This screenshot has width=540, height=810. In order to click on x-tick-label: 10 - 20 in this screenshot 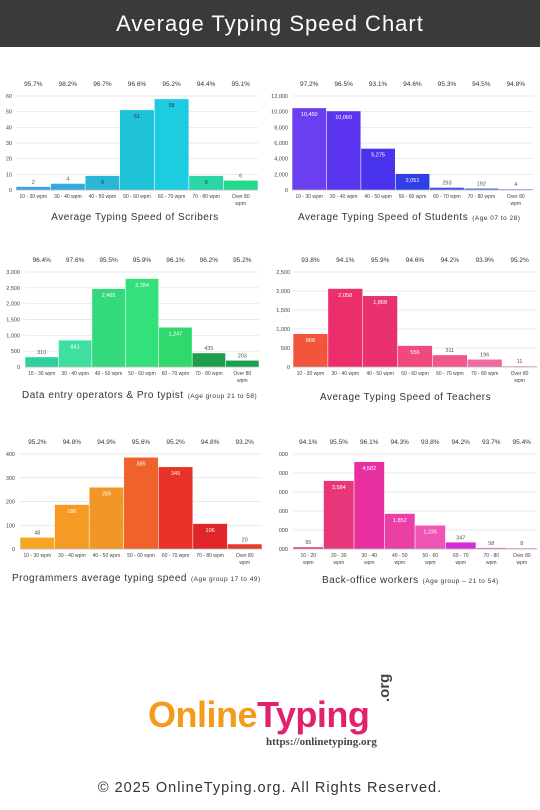, I will do `click(308, 556)`.